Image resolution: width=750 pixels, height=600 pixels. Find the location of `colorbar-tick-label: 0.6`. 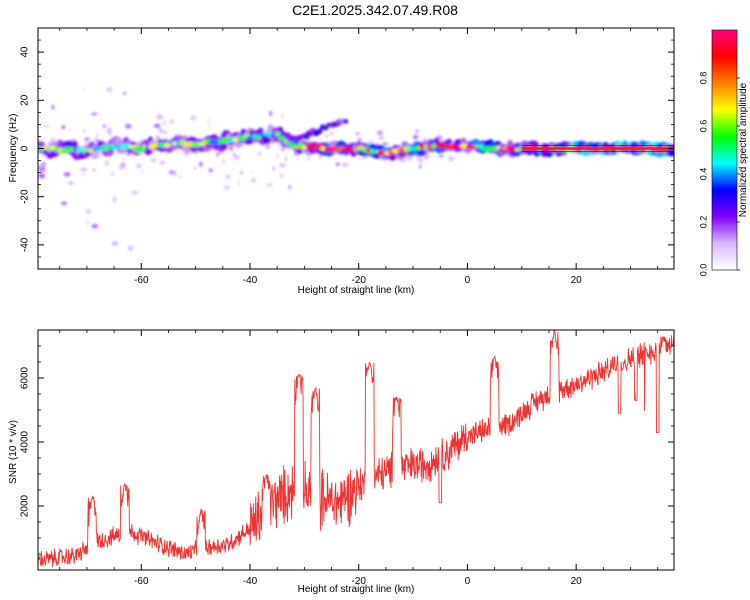

colorbar-tick-label: 0.6 is located at coordinates (703, 126).